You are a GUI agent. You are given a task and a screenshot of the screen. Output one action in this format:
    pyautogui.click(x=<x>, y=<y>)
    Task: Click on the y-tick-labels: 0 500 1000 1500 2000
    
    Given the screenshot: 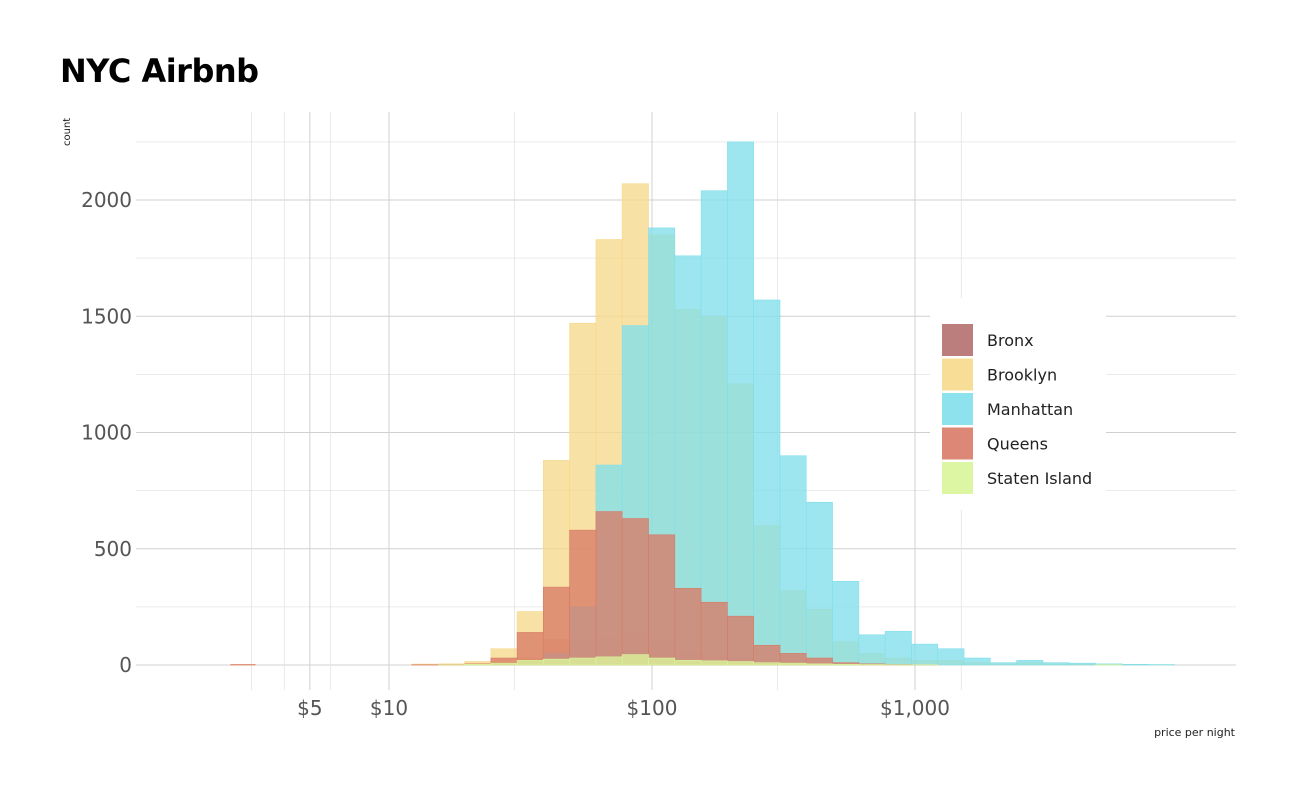 What is the action you would take?
    pyautogui.click(x=106, y=432)
    